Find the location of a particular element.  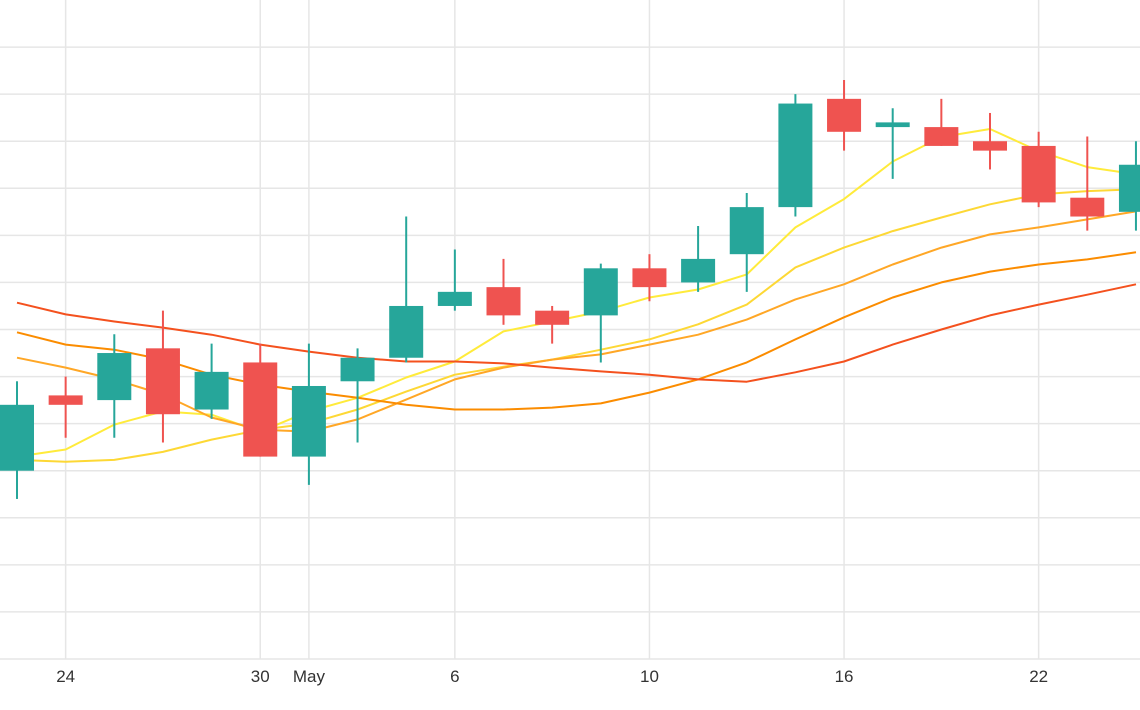

line-series is located at coordinates (576, 333).